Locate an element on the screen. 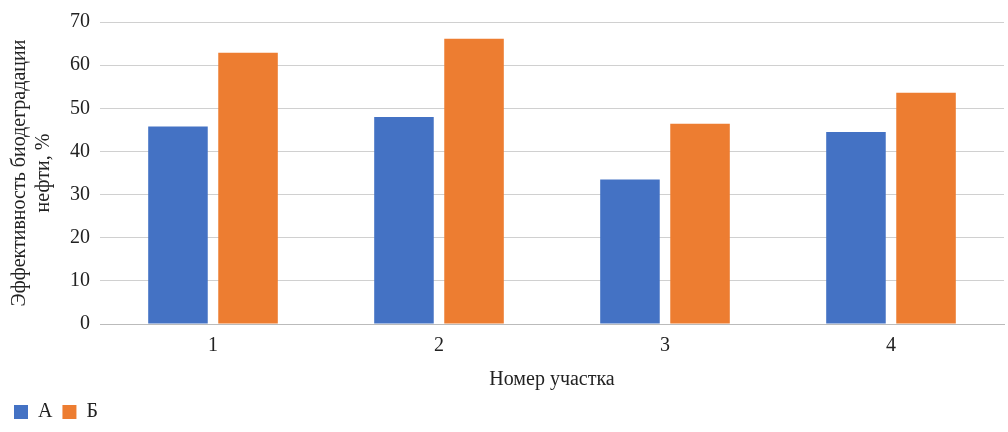 The height and width of the screenshot is (432, 1008). y-tick-label: 60 is located at coordinates (80, 63).